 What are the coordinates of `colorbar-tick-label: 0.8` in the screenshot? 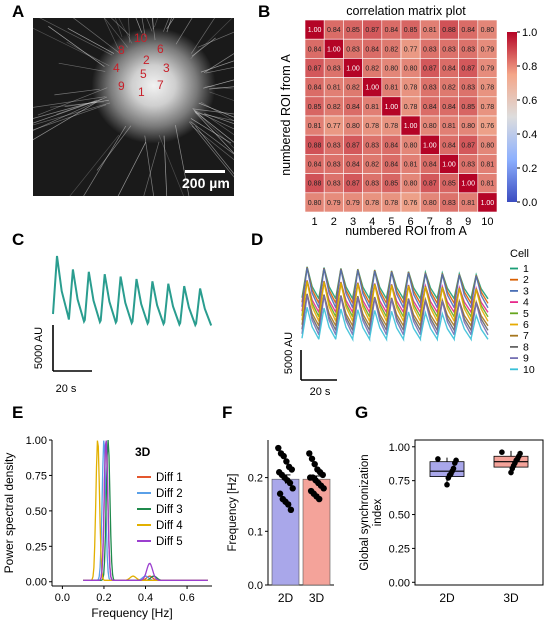 It's located at (529, 67).